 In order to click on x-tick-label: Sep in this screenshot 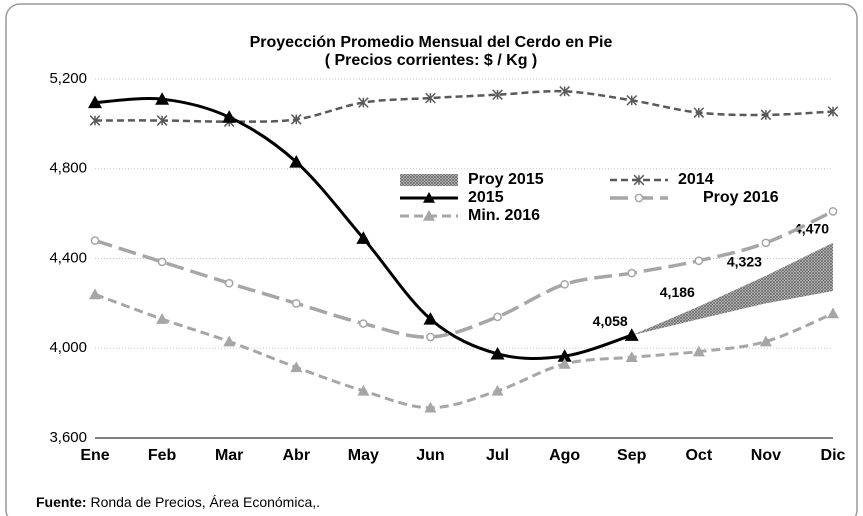, I will do `click(632, 455)`.